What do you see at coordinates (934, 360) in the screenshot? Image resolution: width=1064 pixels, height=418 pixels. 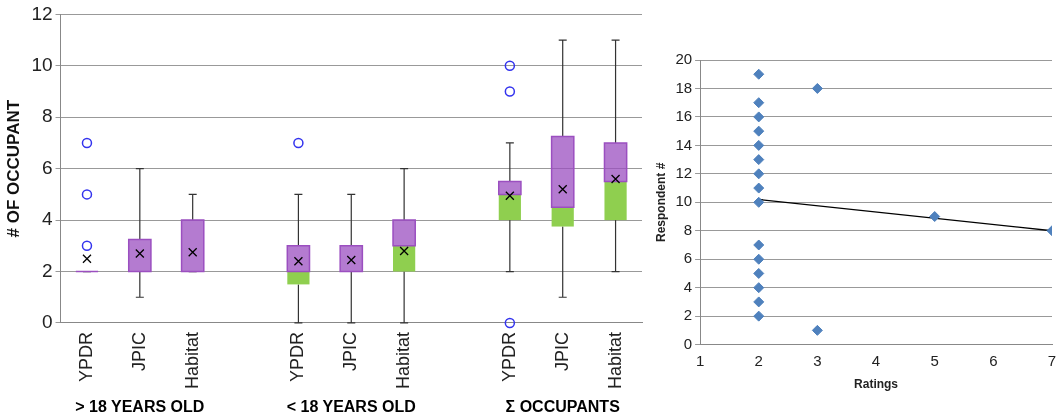 I see `x-tick-label: 5` at bounding box center [934, 360].